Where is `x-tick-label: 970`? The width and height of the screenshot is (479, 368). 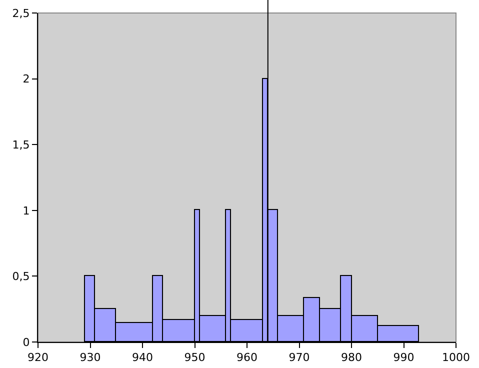
x-tick-label: 970 is located at coordinates (299, 357).